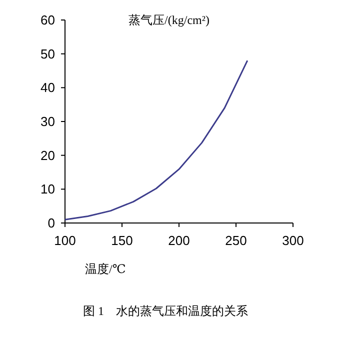  Describe the element at coordinates (51, 223) in the screenshot. I see `y-tick-label: 0` at that location.